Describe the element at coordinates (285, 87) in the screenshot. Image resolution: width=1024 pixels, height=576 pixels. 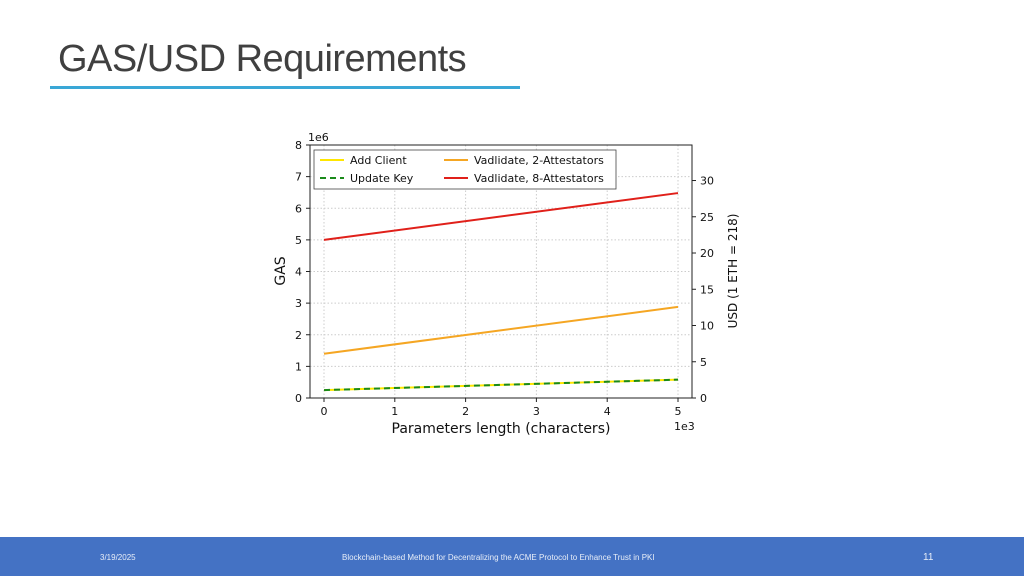
I see `title-underline` at that location.